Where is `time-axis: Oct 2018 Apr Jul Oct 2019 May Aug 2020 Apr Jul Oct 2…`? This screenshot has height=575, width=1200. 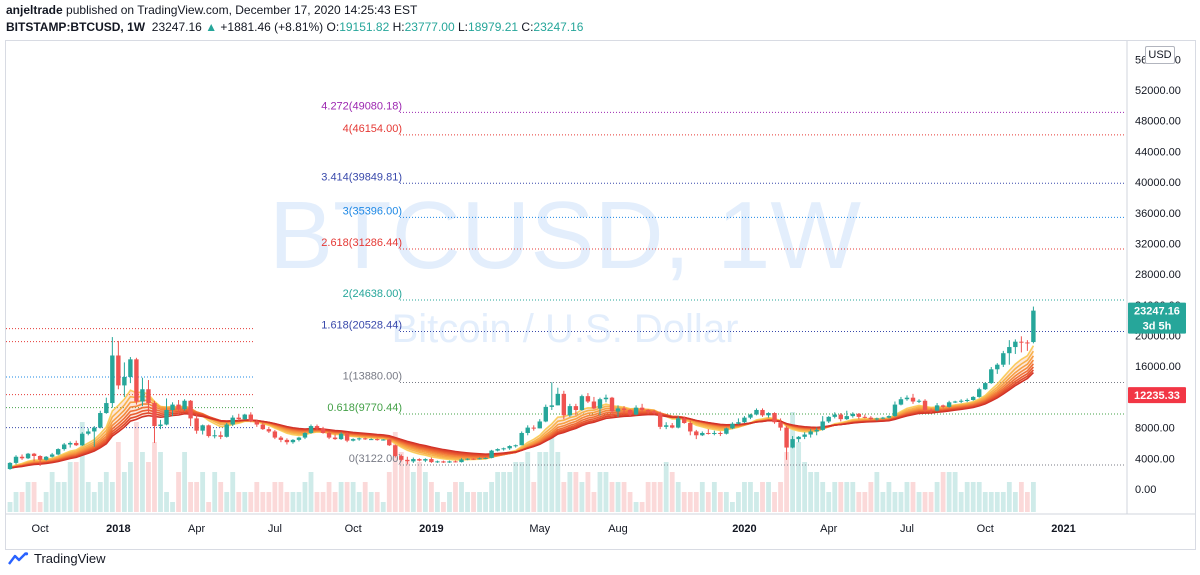
time-axis: Oct 2018 Apr Jul Oct 2019 May Aug 2020 Apr Jul Oct 2… is located at coordinates (600, 524).